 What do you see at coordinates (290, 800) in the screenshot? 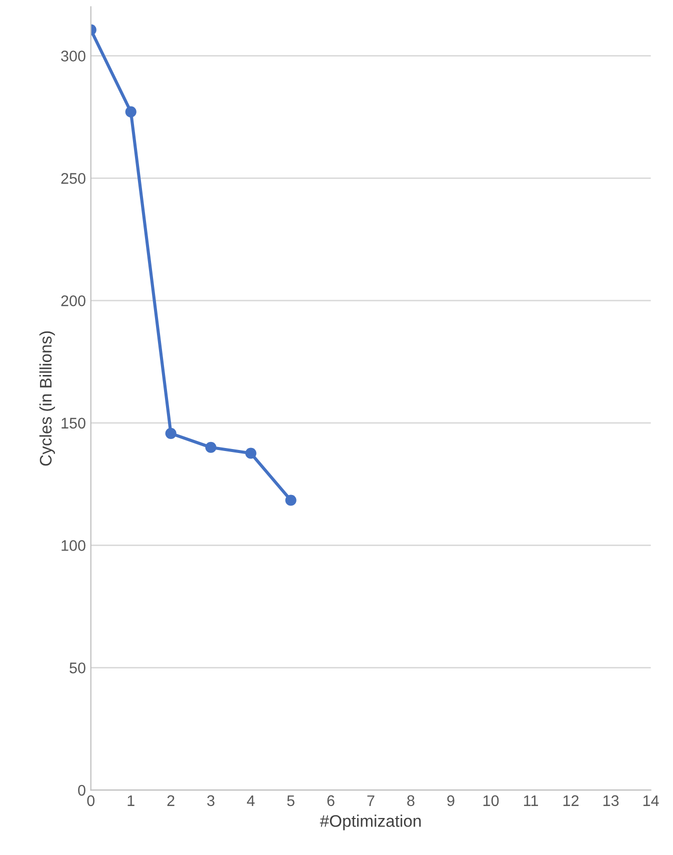
I see `x-tick-label: 5` at bounding box center [290, 800].